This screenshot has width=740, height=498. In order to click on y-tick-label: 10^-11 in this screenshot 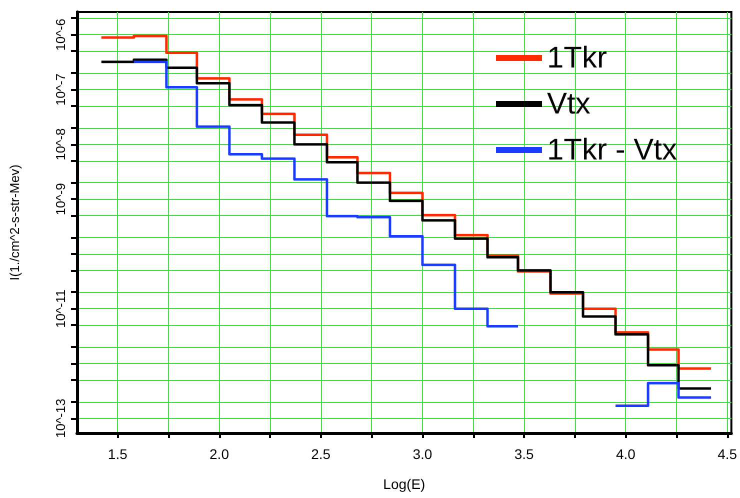, I will do `click(60, 309)`.